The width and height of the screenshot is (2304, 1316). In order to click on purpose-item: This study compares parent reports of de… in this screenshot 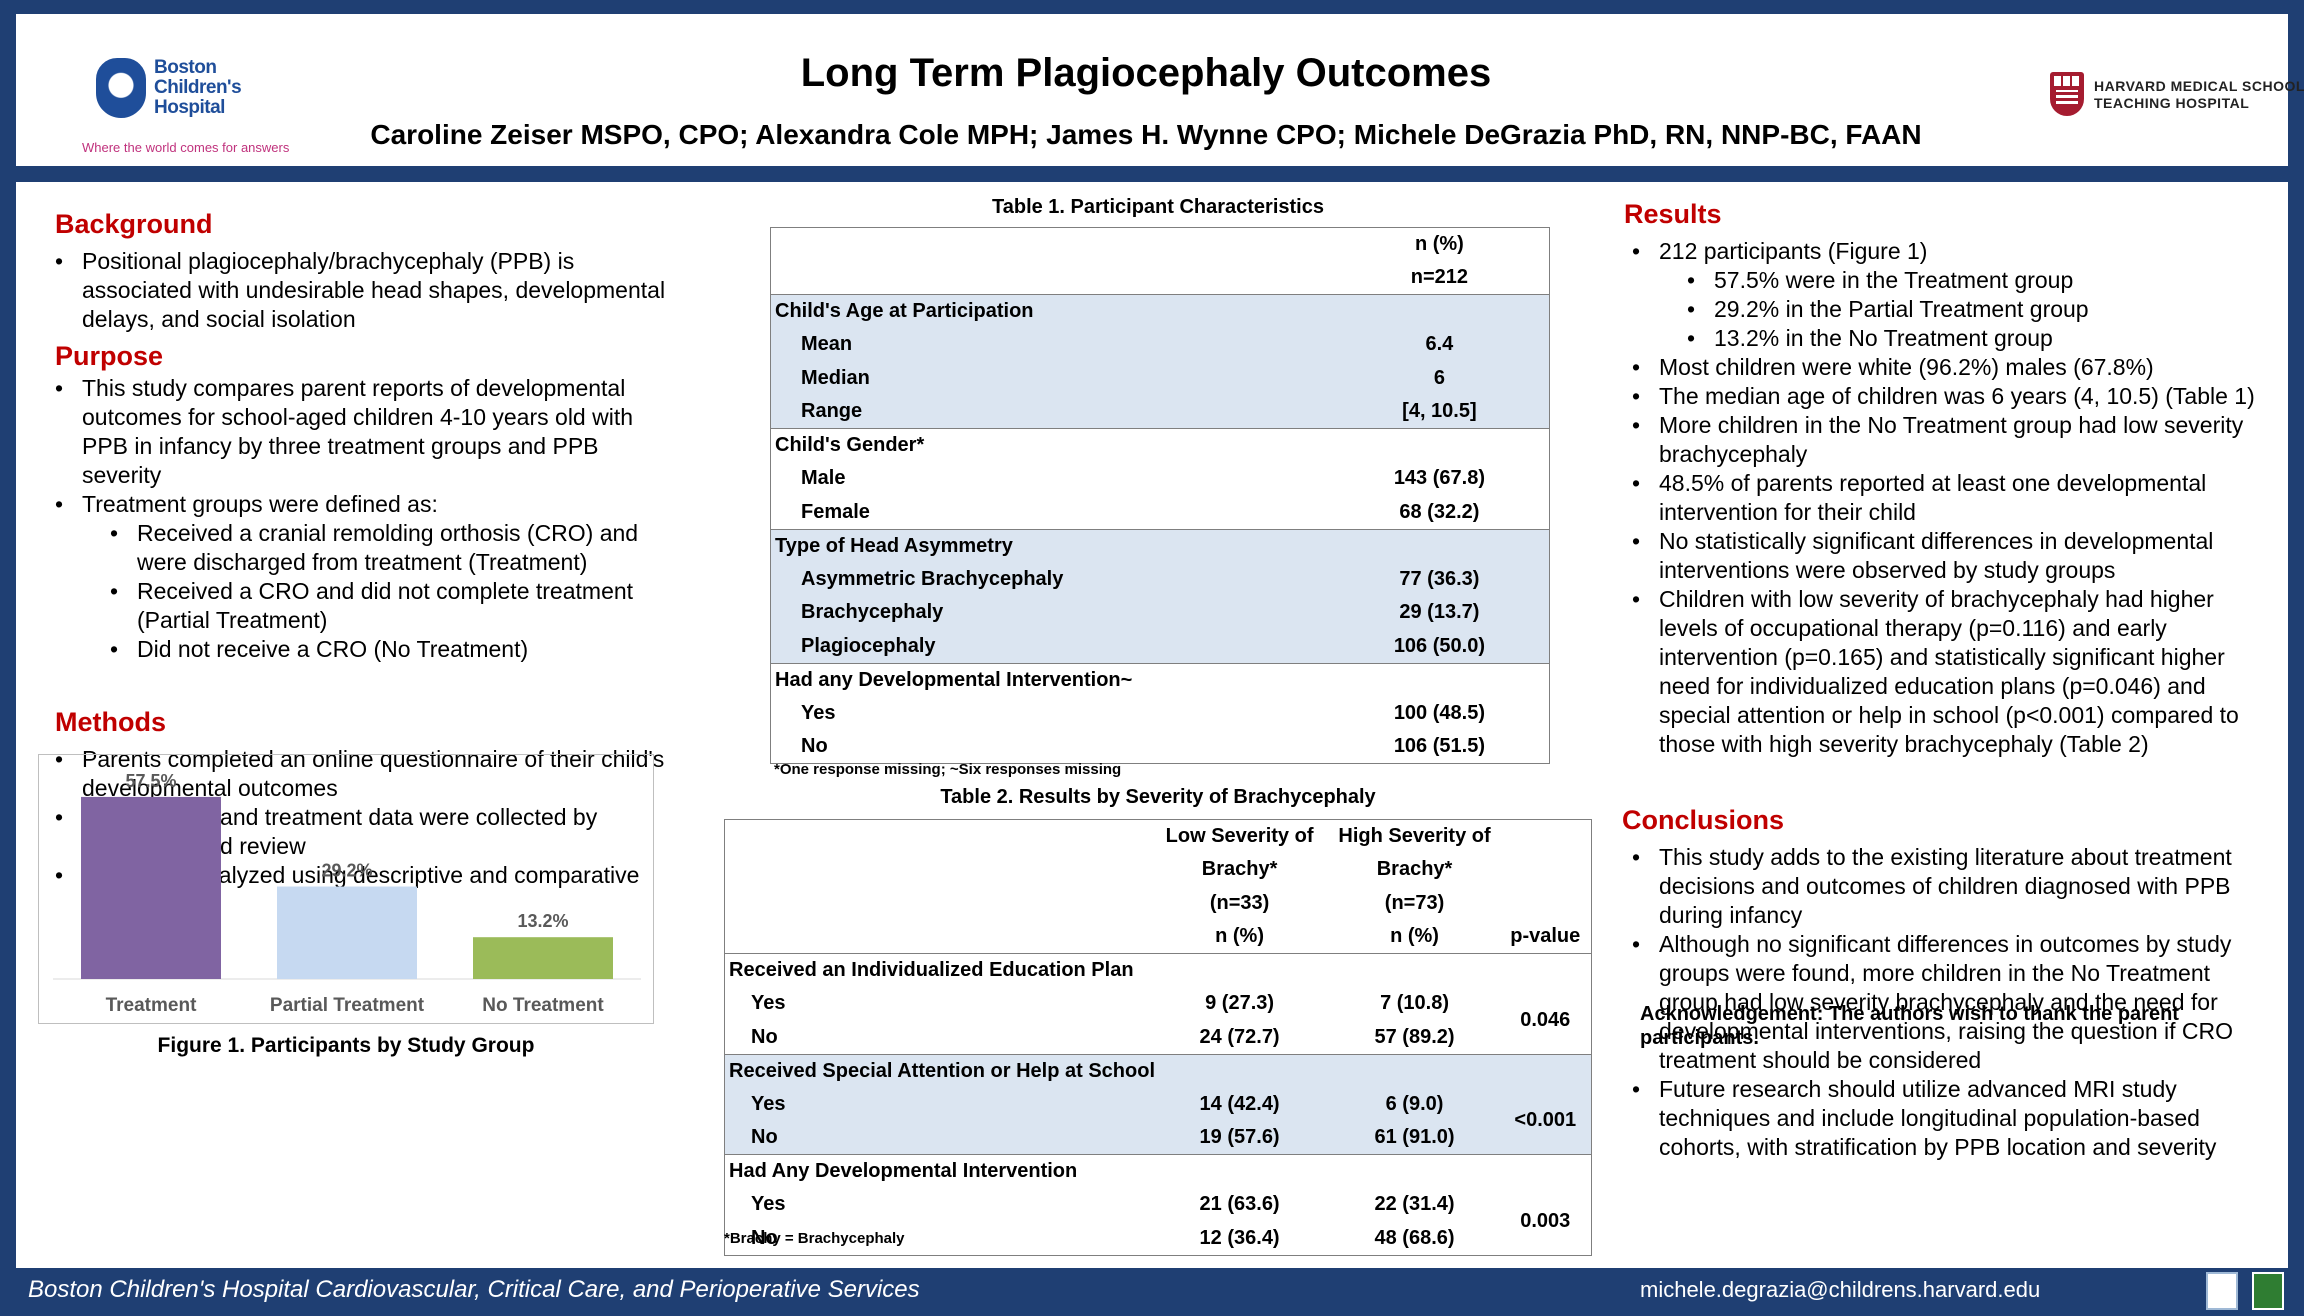, I will do `click(361, 432)`.